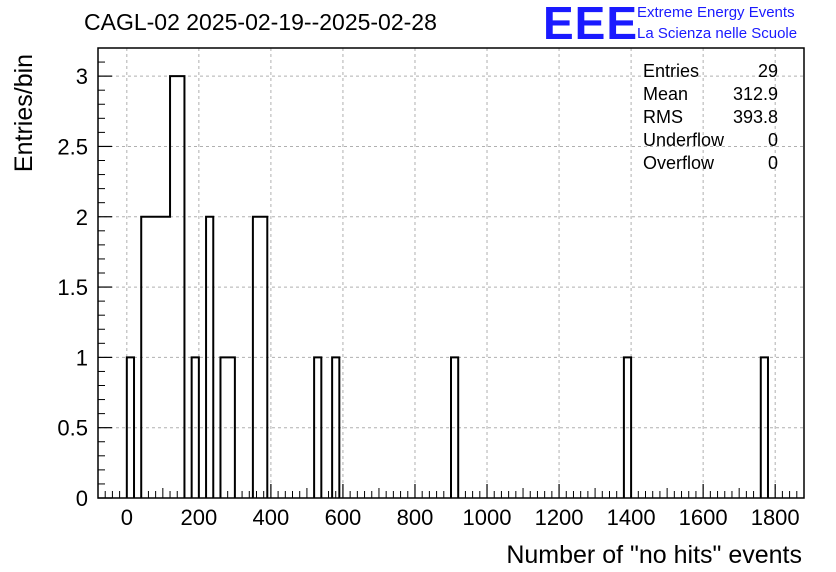 This screenshot has height=572, width=836. What do you see at coordinates (82, 217) in the screenshot?
I see `y-tick-label: 2` at bounding box center [82, 217].